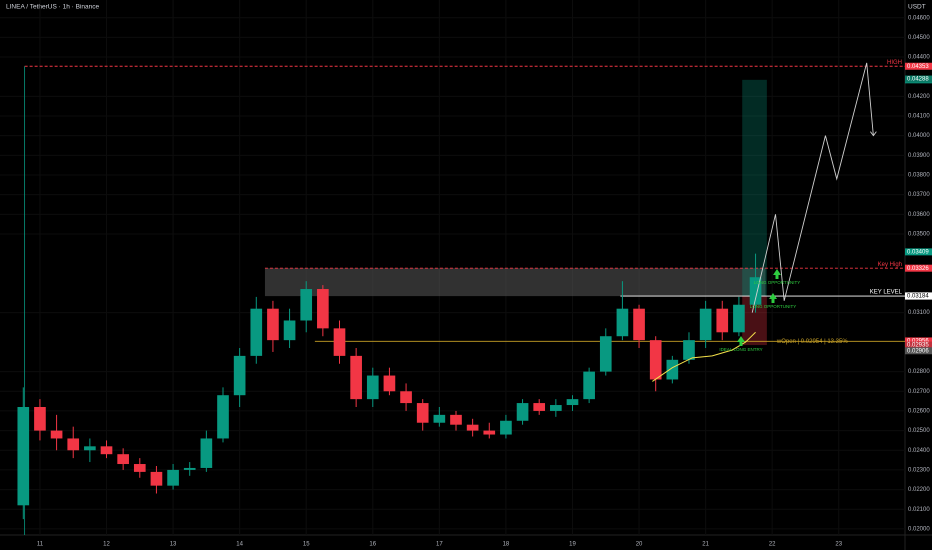 The height and width of the screenshot is (550, 932). I want to click on y-tick-label: 0.03700, so click(919, 195).